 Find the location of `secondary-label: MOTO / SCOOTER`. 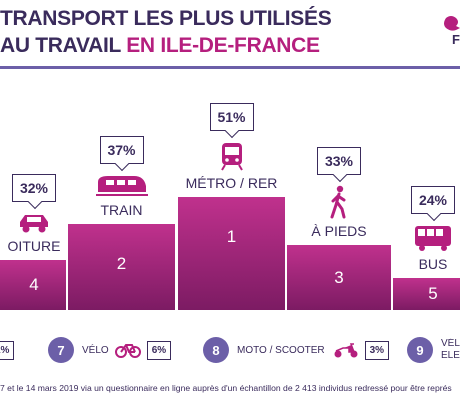

secondary-label: MOTO / SCOOTER is located at coordinates (281, 350).